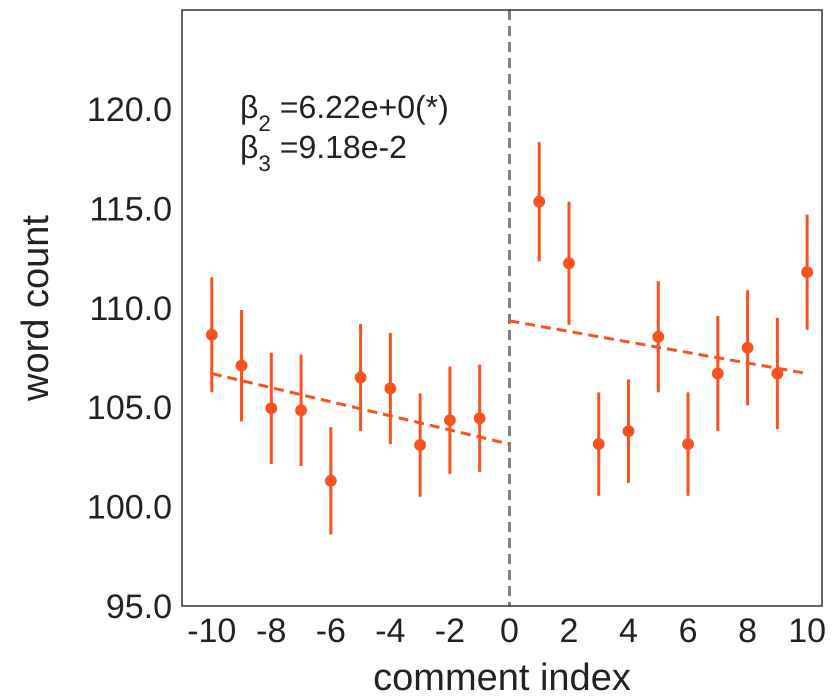  What do you see at coordinates (130, 309) in the screenshot?
I see `y-tick-label: 110.0` at bounding box center [130, 309].